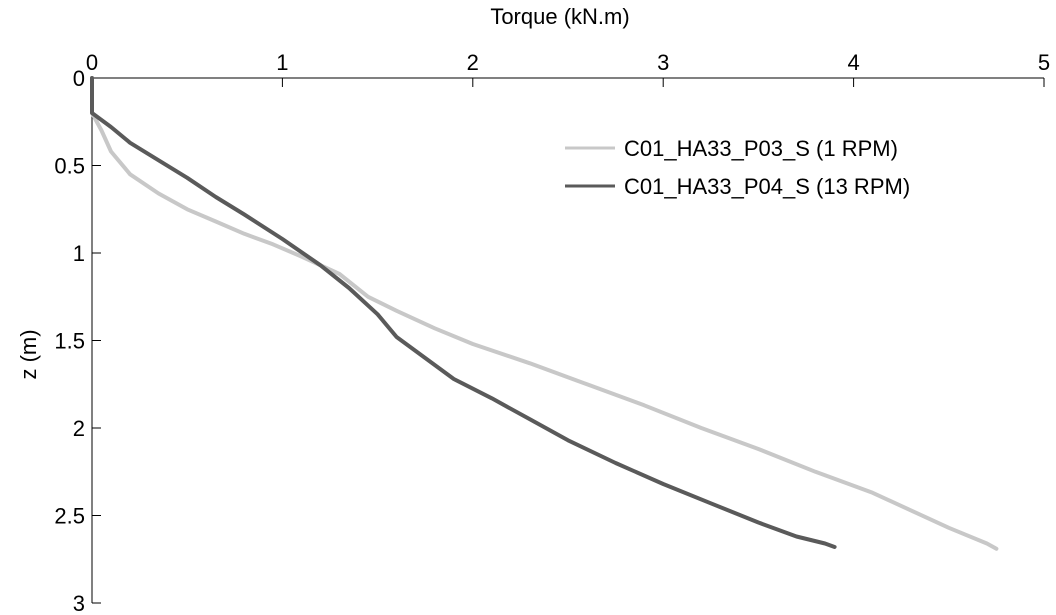  What do you see at coordinates (663, 62) in the screenshot?
I see `x-tick-label: 3` at bounding box center [663, 62].